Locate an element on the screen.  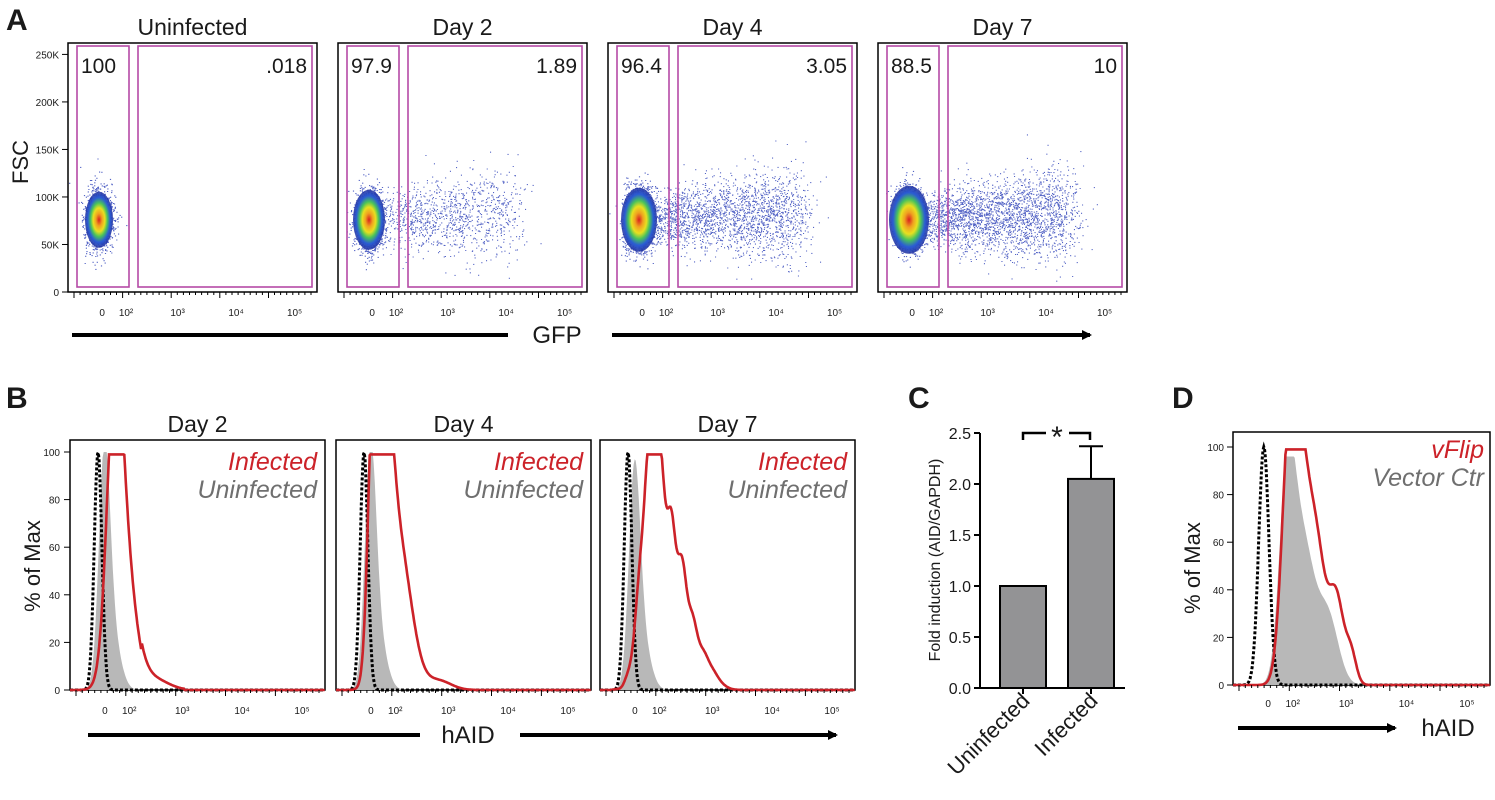
panel-a-plot-title: Day 4 is located at coordinates (732, 27).